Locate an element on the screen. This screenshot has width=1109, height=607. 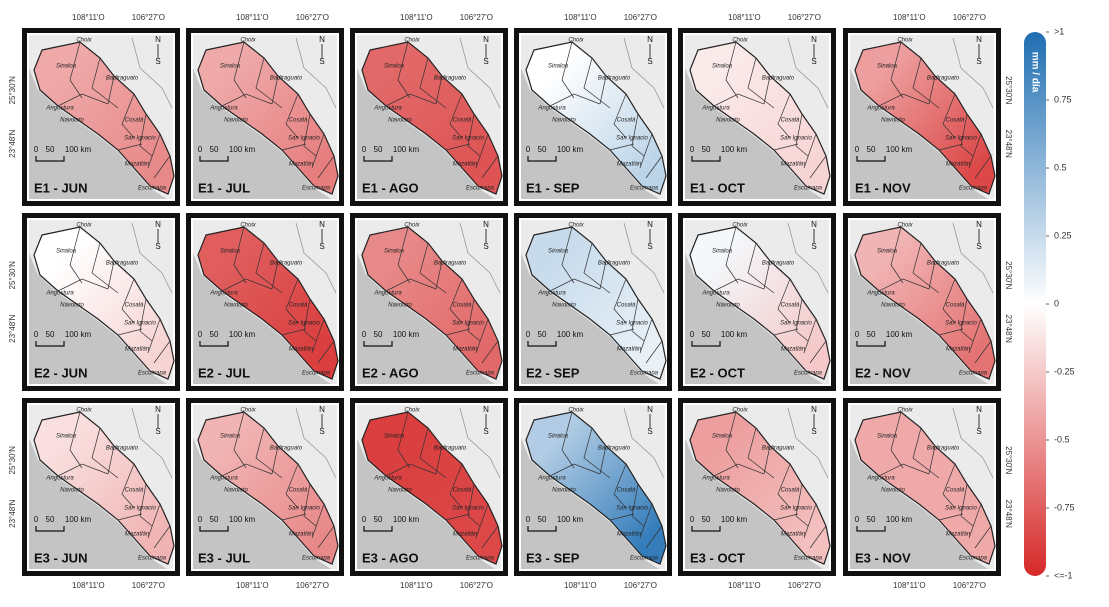
road is located at coordinates (644, 443).